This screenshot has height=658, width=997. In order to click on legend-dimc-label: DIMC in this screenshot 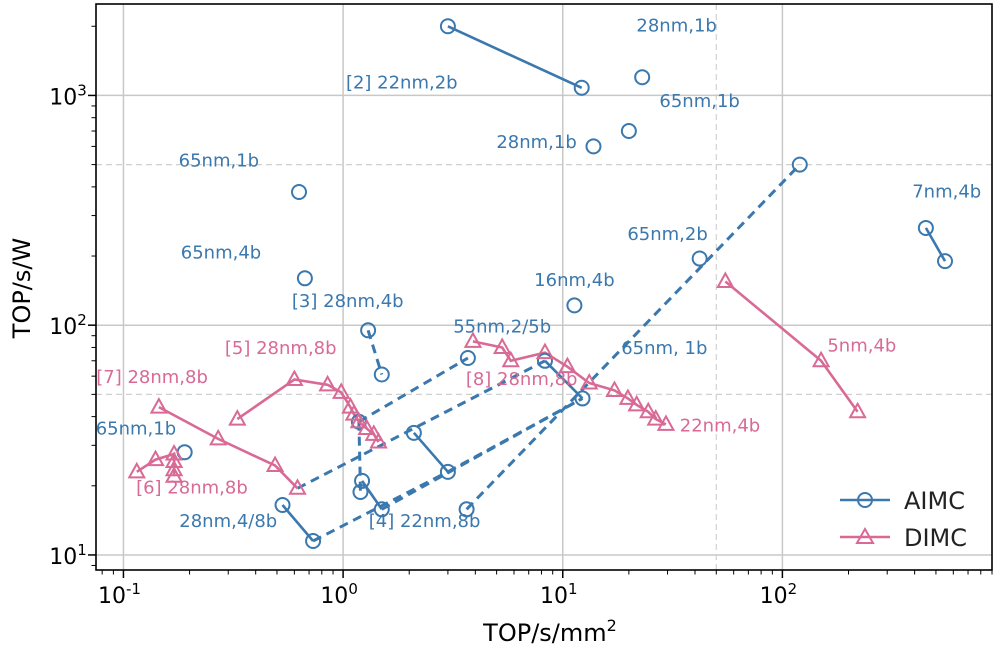, I will do `click(935, 538)`.